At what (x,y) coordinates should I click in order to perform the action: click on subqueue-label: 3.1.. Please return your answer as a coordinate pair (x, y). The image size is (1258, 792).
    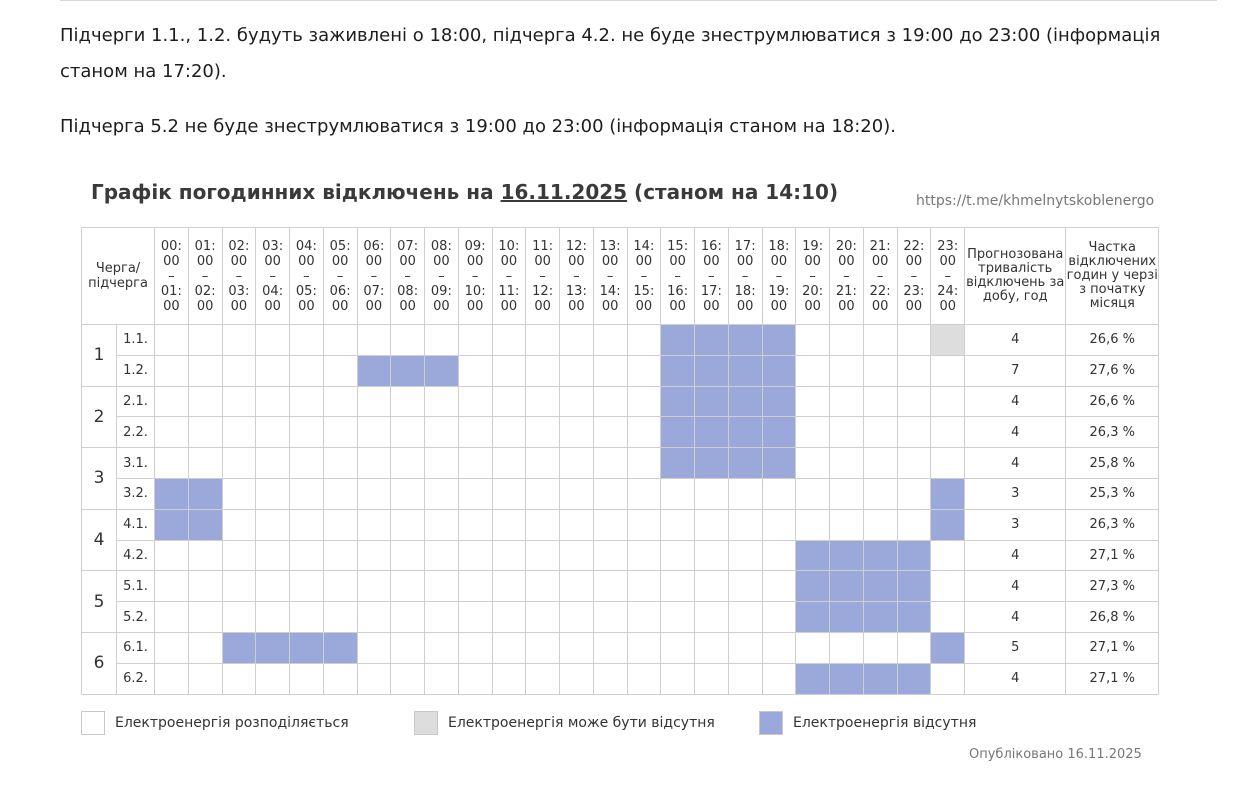
    Looking at the image, I should click on (135, 463).